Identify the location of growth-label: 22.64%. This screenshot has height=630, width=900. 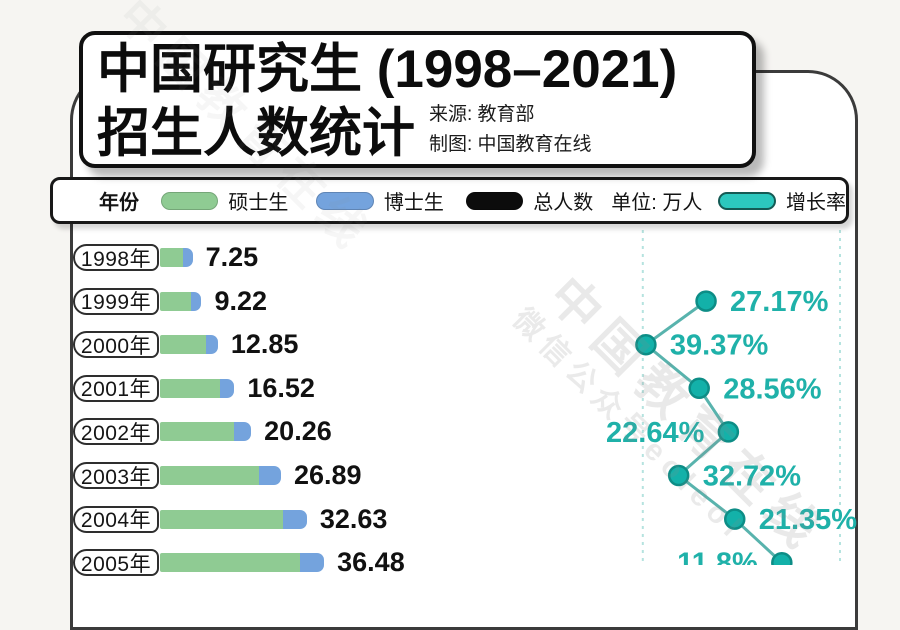
(655, 433).